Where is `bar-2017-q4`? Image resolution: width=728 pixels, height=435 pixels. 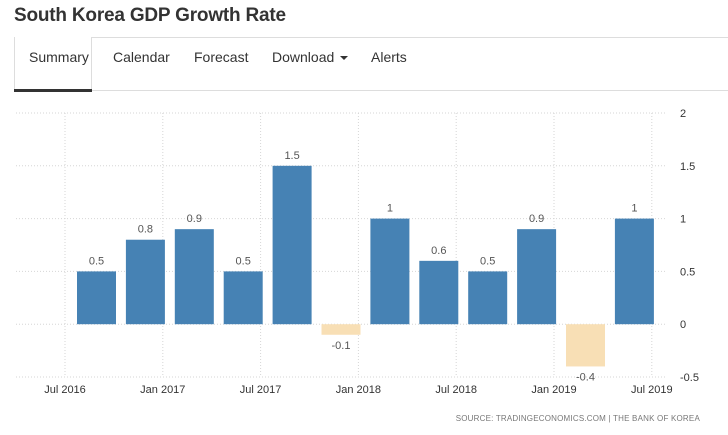 bar-2017-q4 is located at coordinates (341, 329).